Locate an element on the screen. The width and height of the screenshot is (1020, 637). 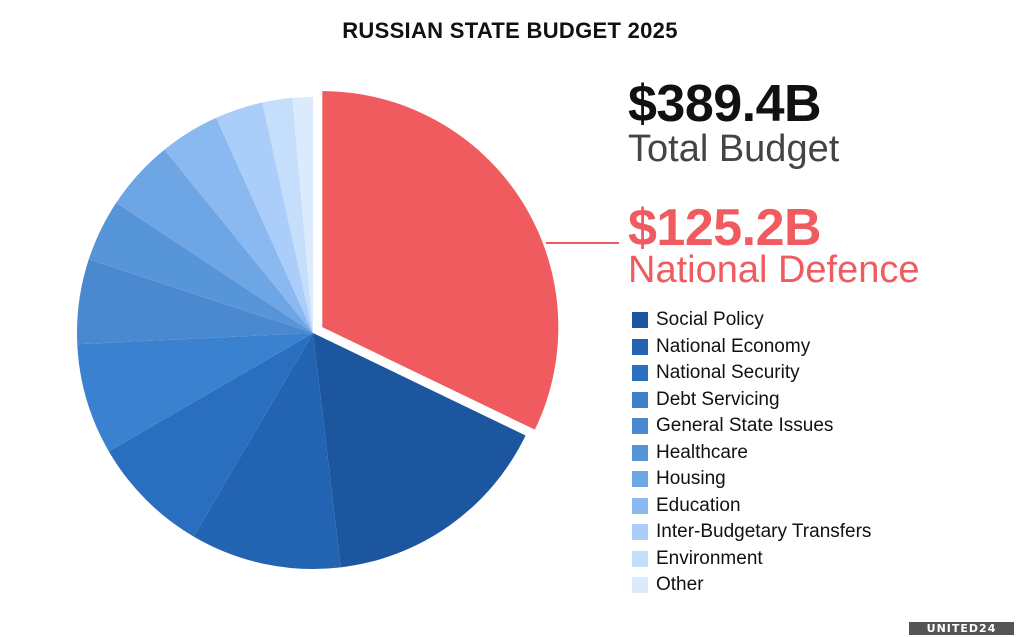
united24-logo: UNITED24 is located at coordinates (961, 628).